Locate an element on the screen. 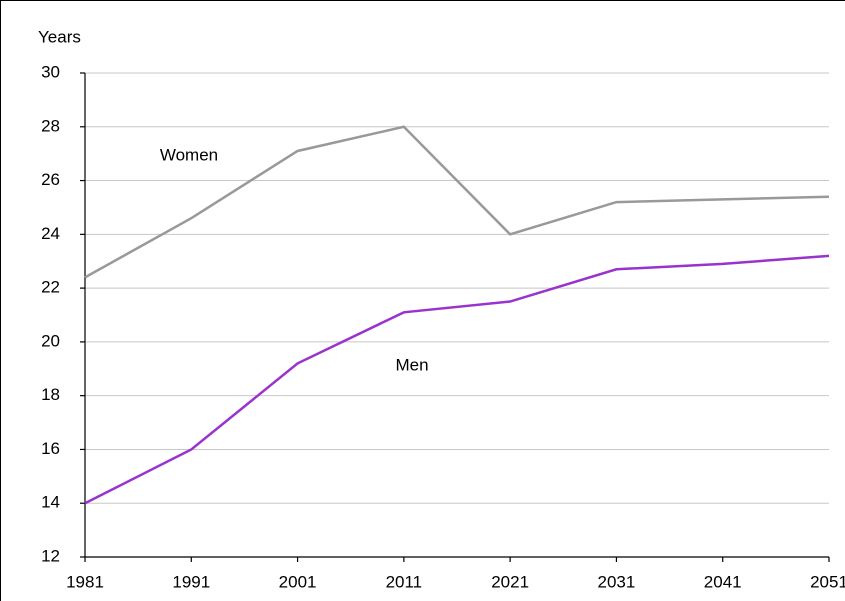 This screenshot has height=601, width=845. y-tick-label: 30 is located at coordinates (50, 71).